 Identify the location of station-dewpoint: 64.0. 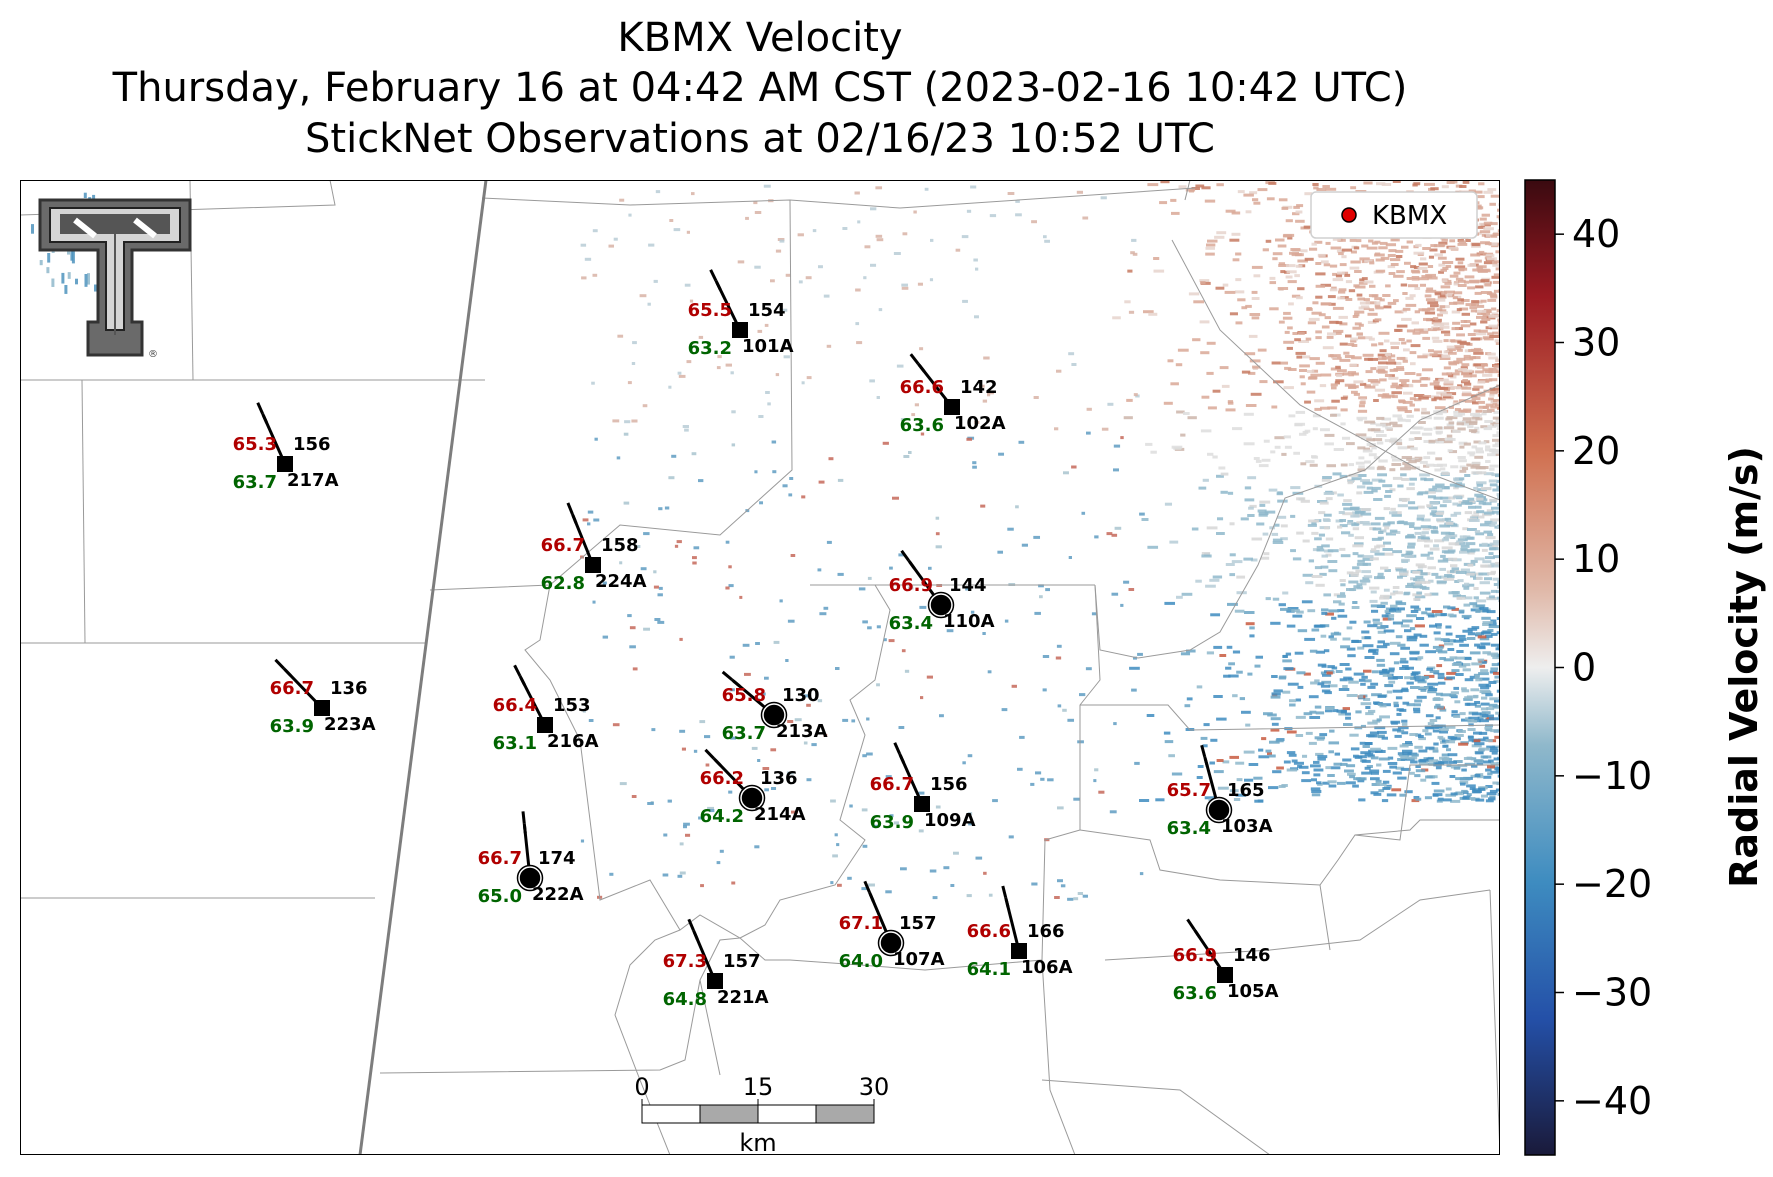
(861, 961).